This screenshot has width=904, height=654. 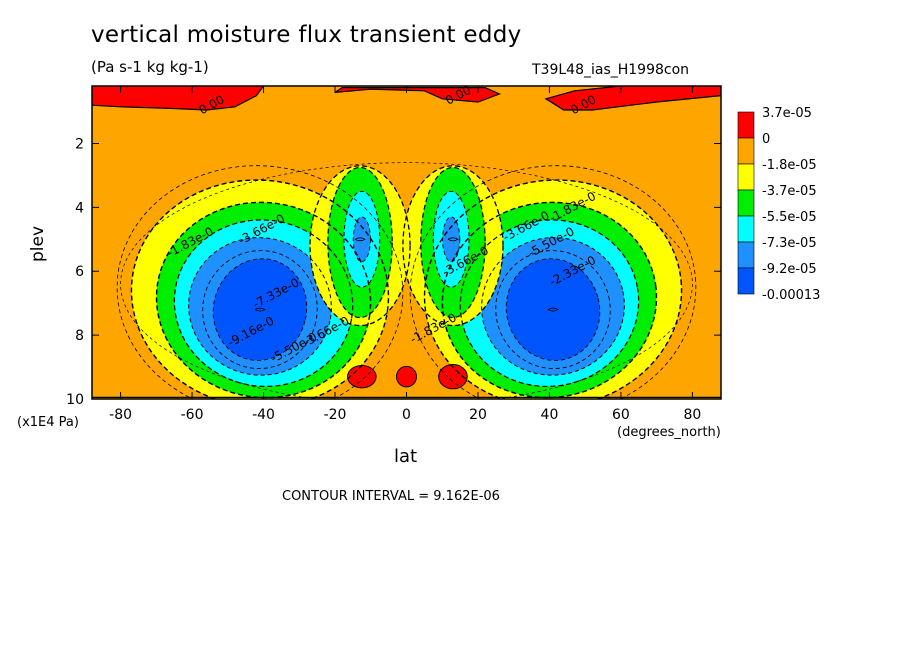 I want to click on bottom-positive-left, so click(x=362, y=376).